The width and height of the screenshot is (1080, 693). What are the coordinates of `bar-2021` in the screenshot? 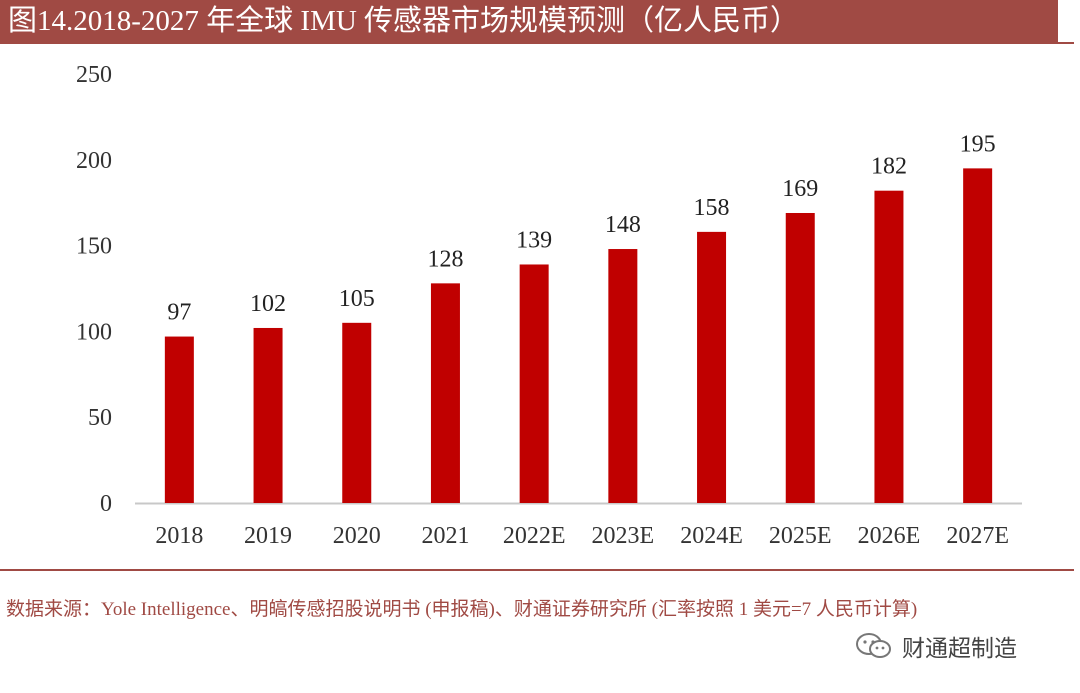 It's located at (445, 393).